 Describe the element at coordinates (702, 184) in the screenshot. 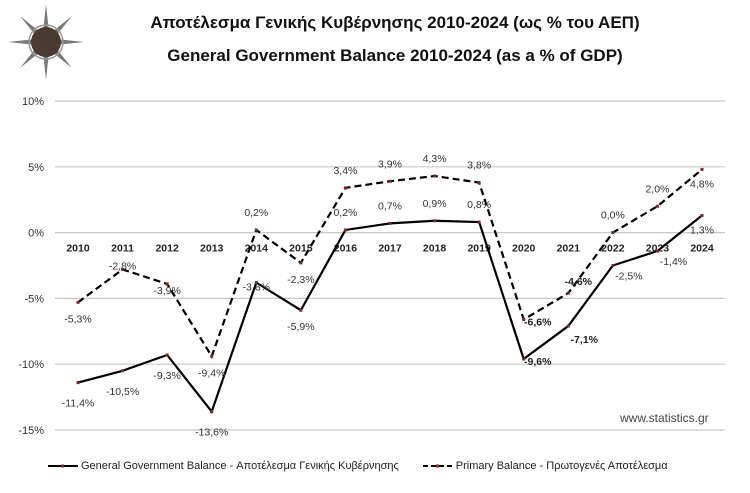

I see `data-label-primary-balance: 4,8%` at that location.